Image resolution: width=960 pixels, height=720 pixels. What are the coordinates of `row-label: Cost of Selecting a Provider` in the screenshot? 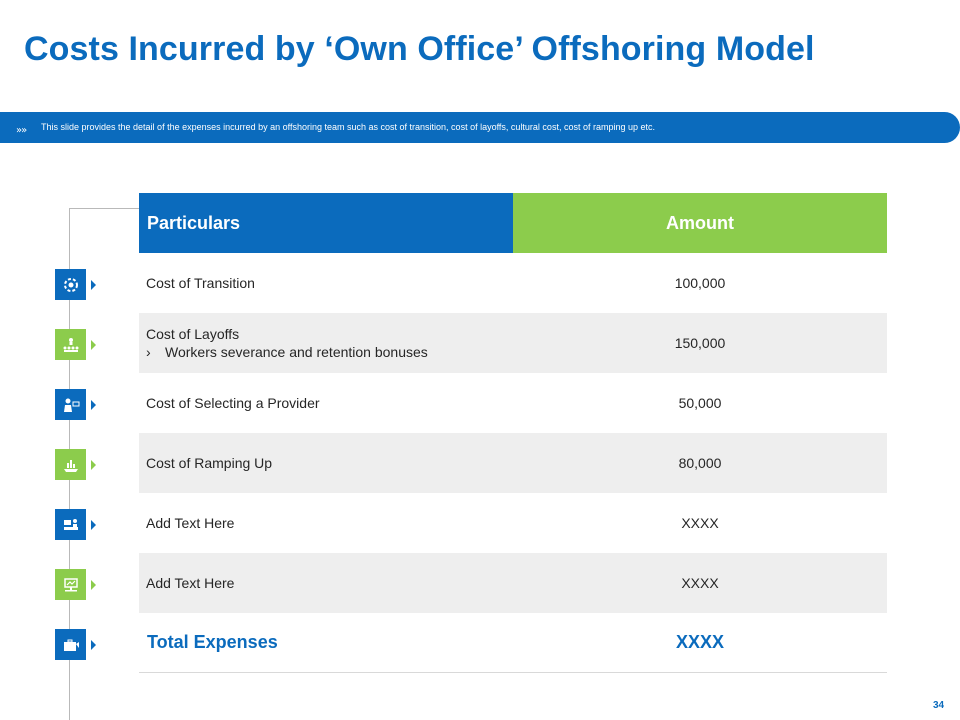 It's located at (233, 403).